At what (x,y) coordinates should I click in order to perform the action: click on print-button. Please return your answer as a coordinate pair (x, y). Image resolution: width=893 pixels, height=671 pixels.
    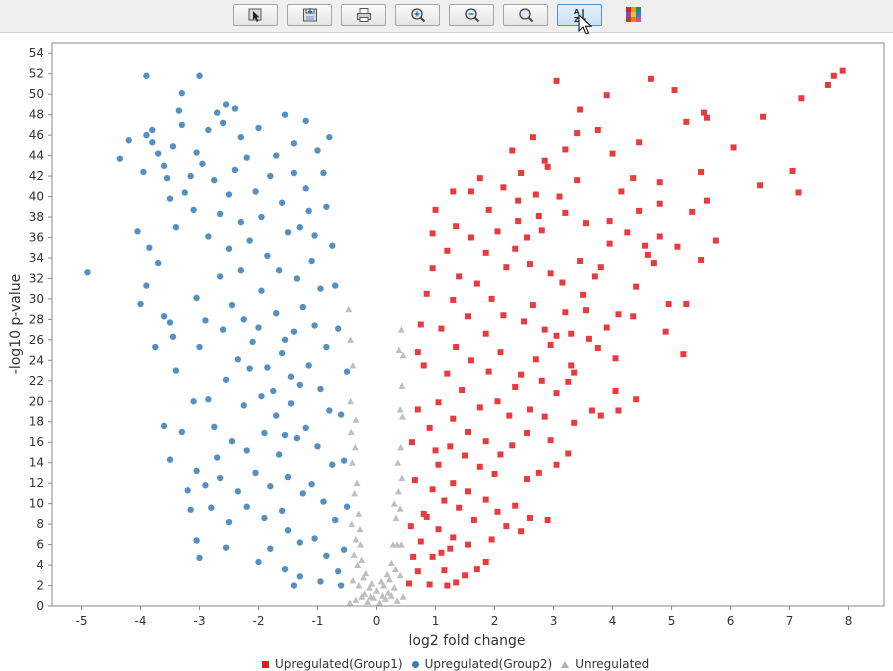
    Looking at the image, I should click on (363, 15).